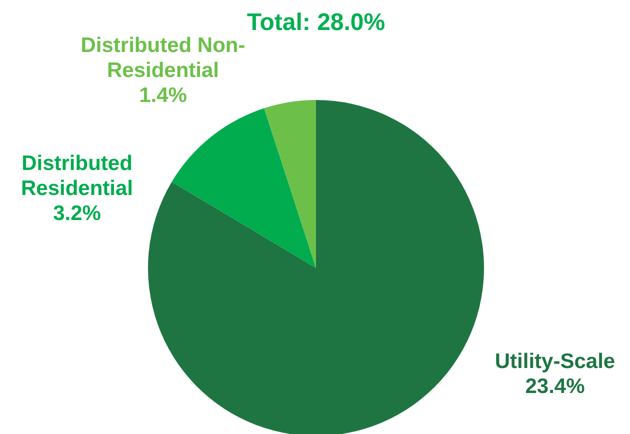  I want to click on slice-label: Distributed Non-Residential, so click(163, 58).